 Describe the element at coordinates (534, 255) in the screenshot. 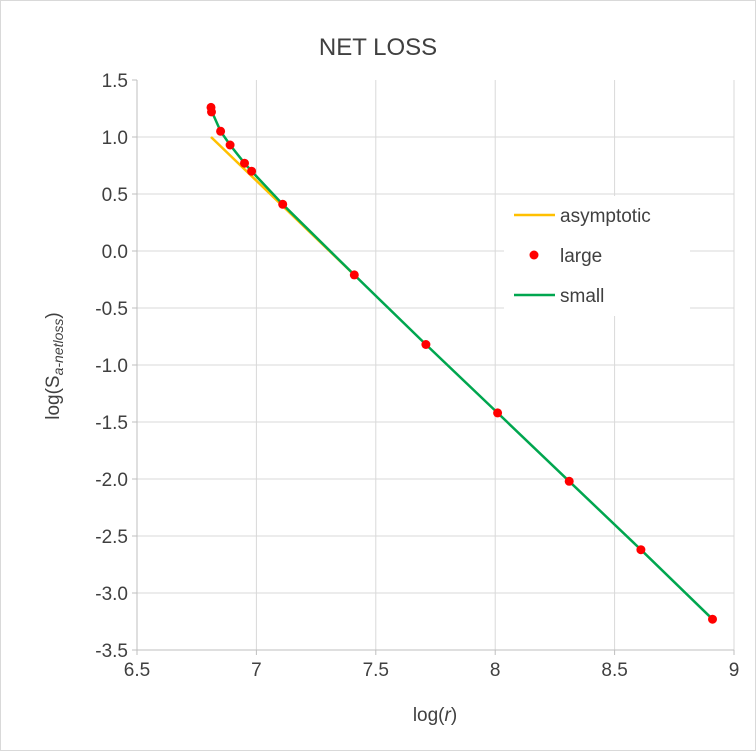

I see `legend-large-swatch` at that location.